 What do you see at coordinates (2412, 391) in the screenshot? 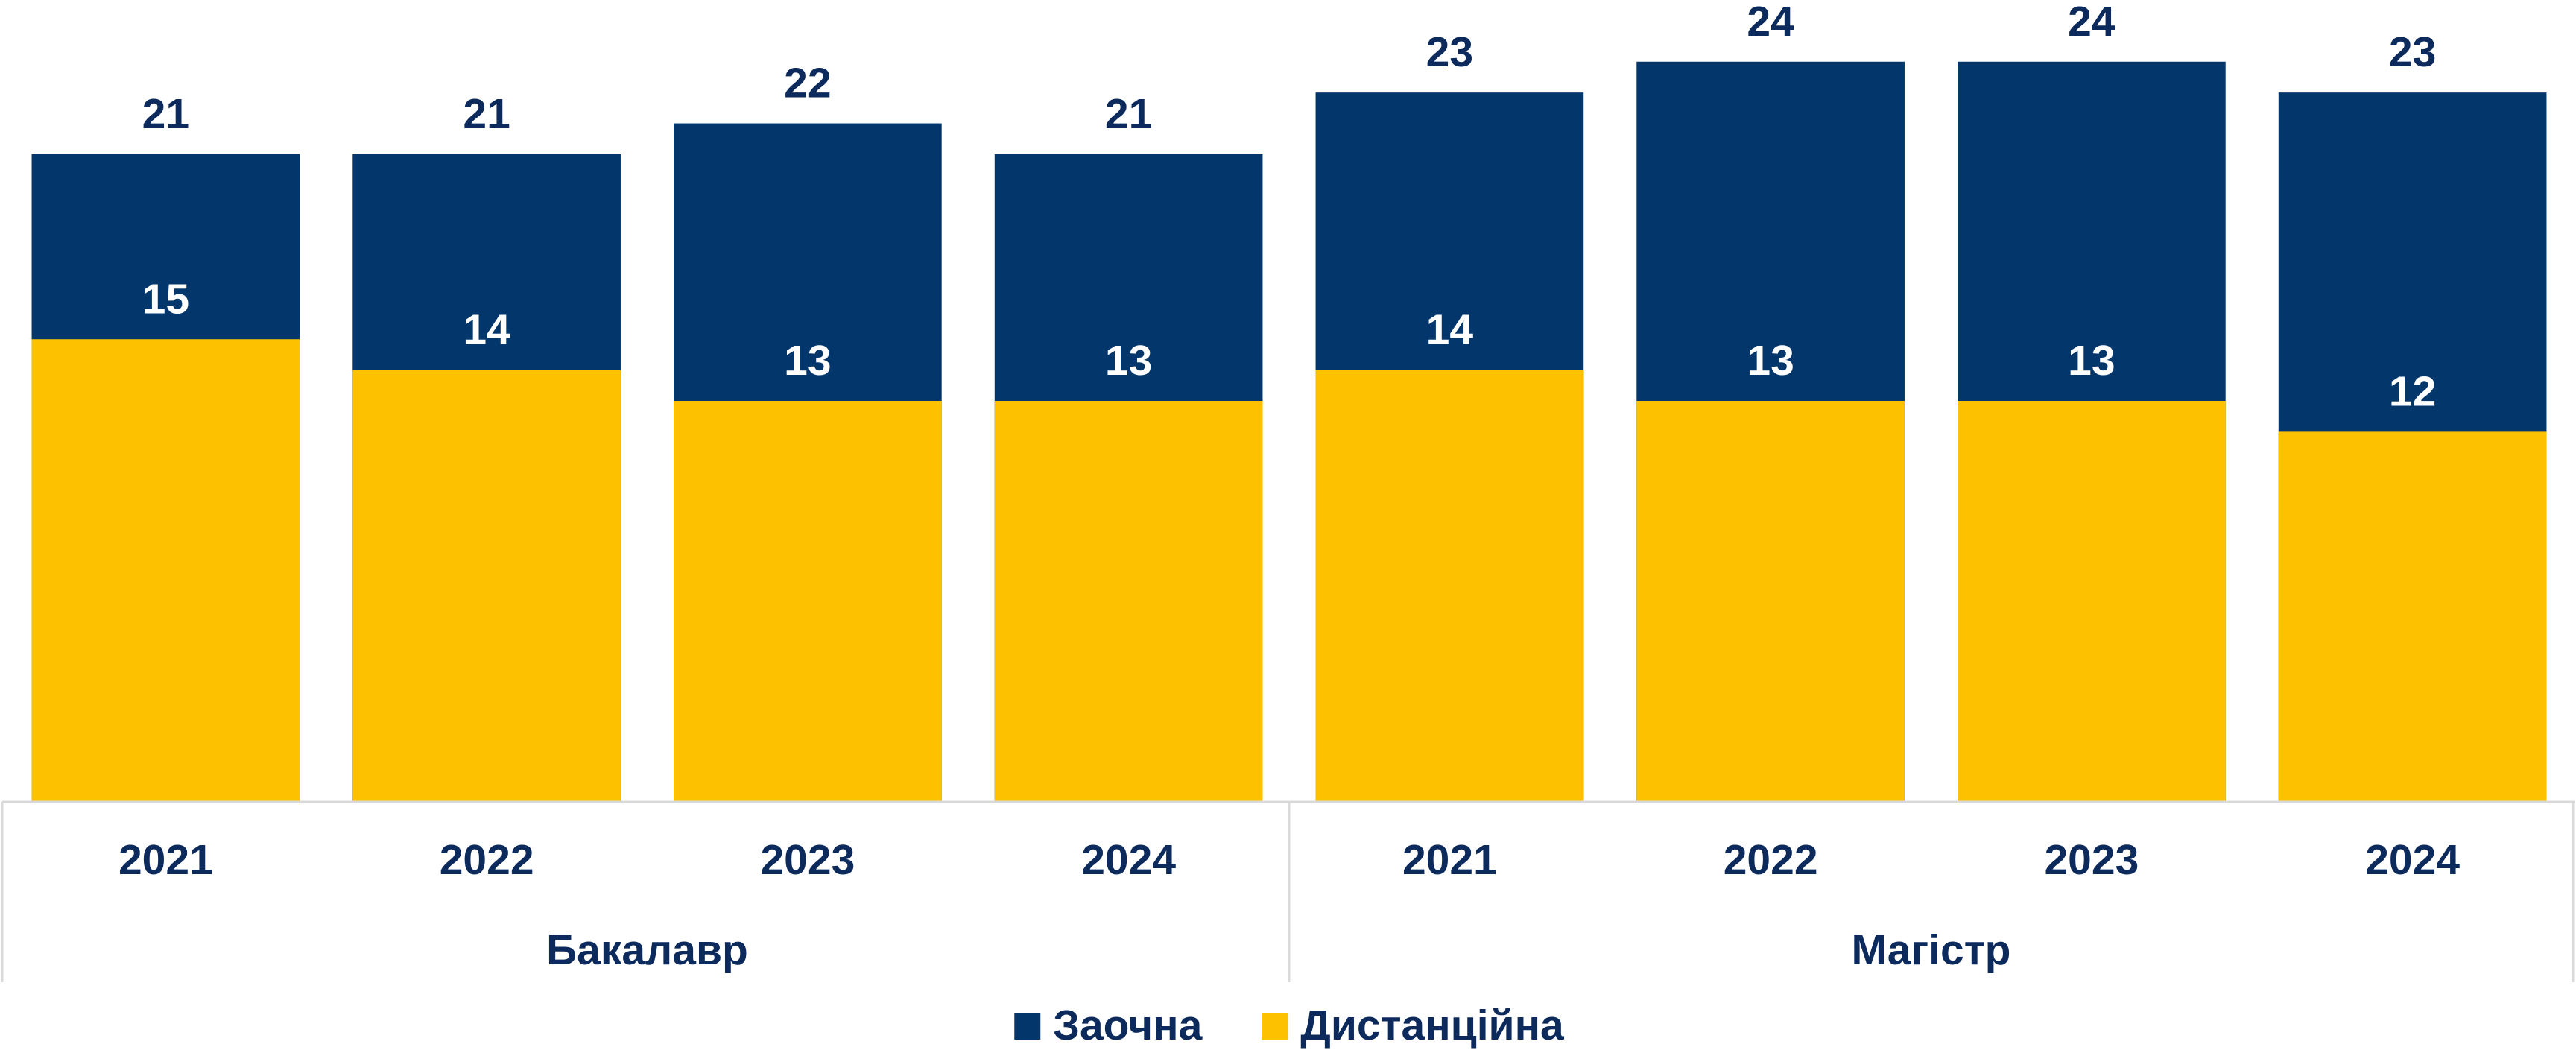
I see `value-label: 12` at bounding box center [2412, 391].